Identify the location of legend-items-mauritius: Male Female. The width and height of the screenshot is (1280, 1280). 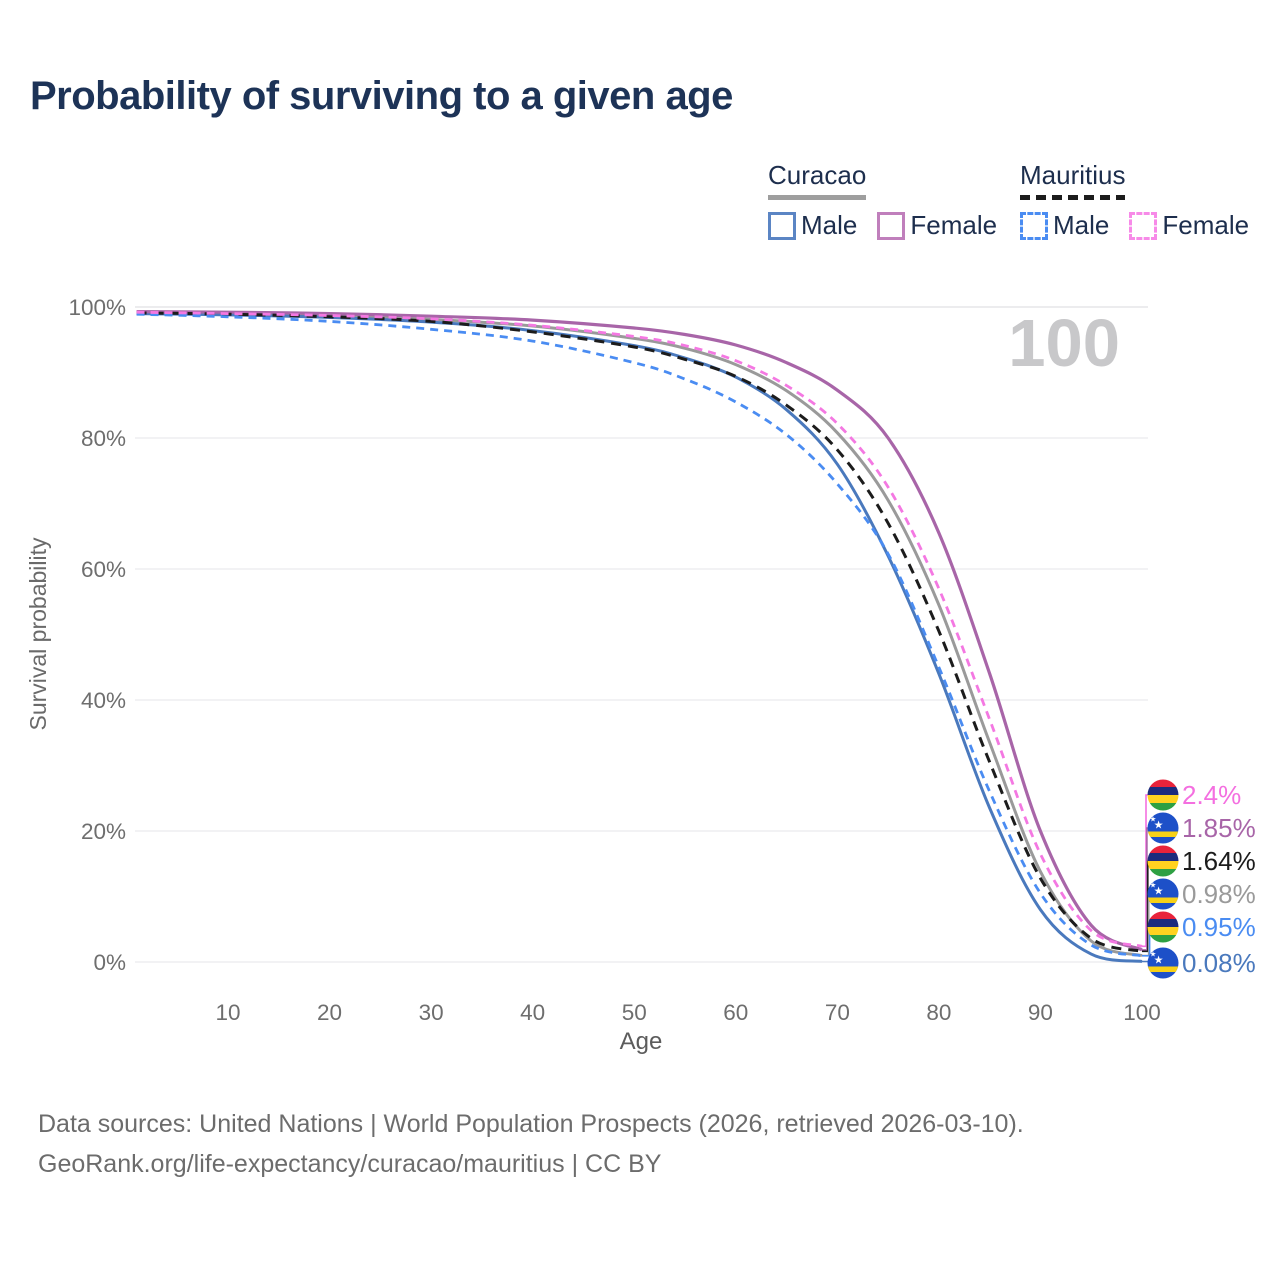
(1134, 225).